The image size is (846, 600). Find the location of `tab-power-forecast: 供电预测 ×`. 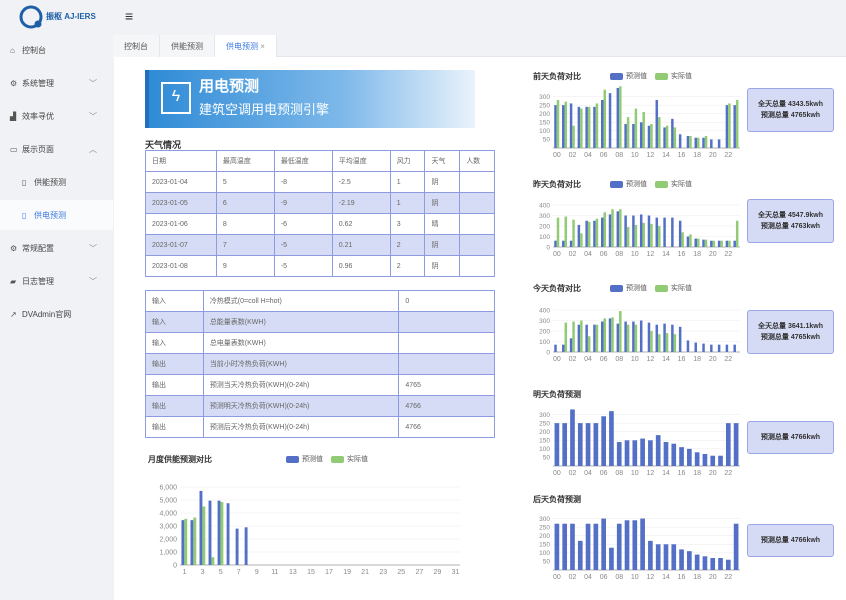

tab-power-forecast: 供电预测 × is located at coordinates (246, 46).